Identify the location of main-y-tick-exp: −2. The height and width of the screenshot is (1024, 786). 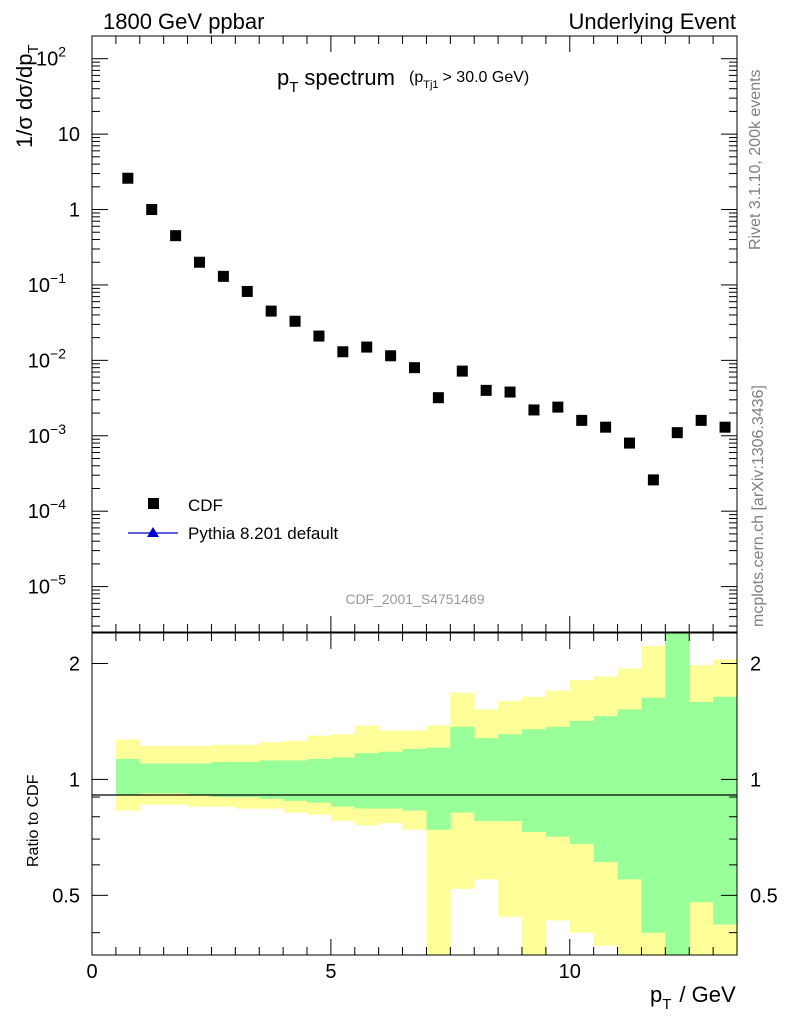
(58, 353).